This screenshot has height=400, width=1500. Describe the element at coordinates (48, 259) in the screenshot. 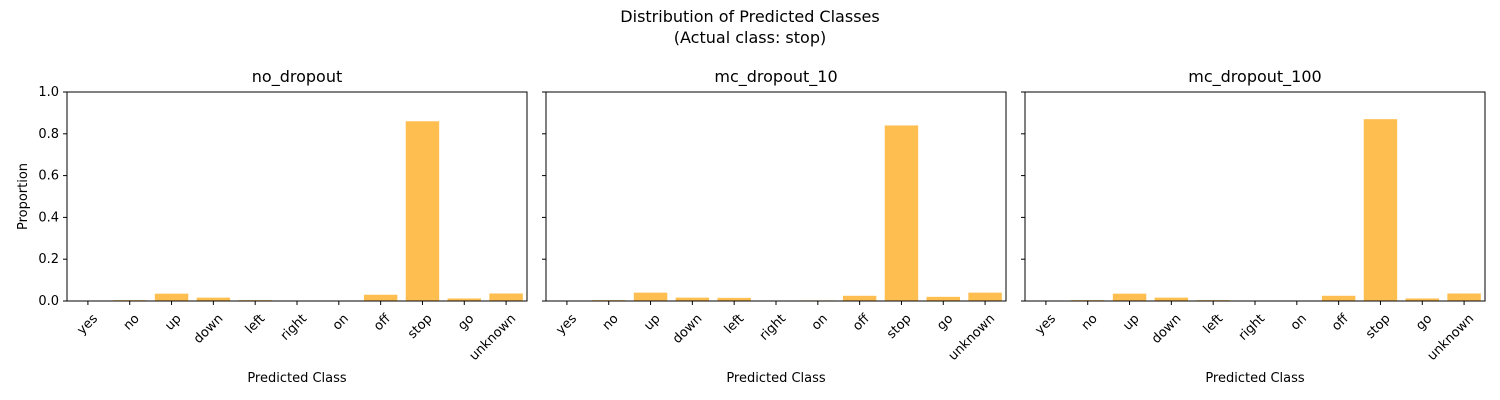

I see `y-tick-label: 0.2` at that location.